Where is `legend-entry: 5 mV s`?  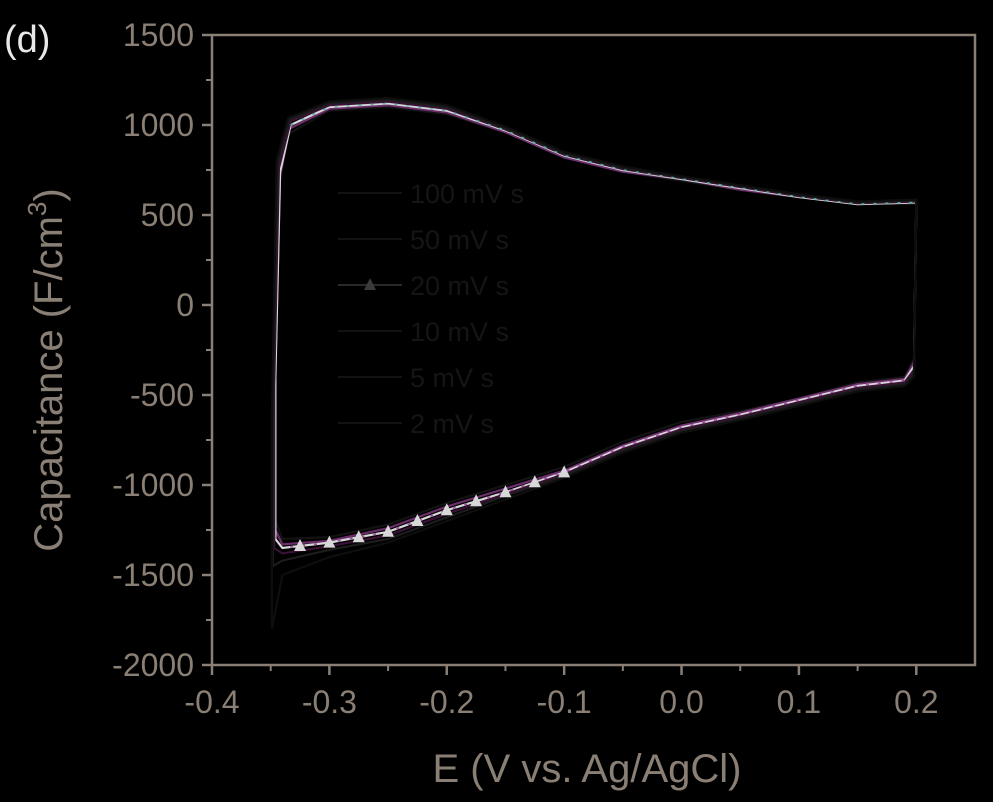
legend-entry: 5 mV s is located at coordinates (416, 378).